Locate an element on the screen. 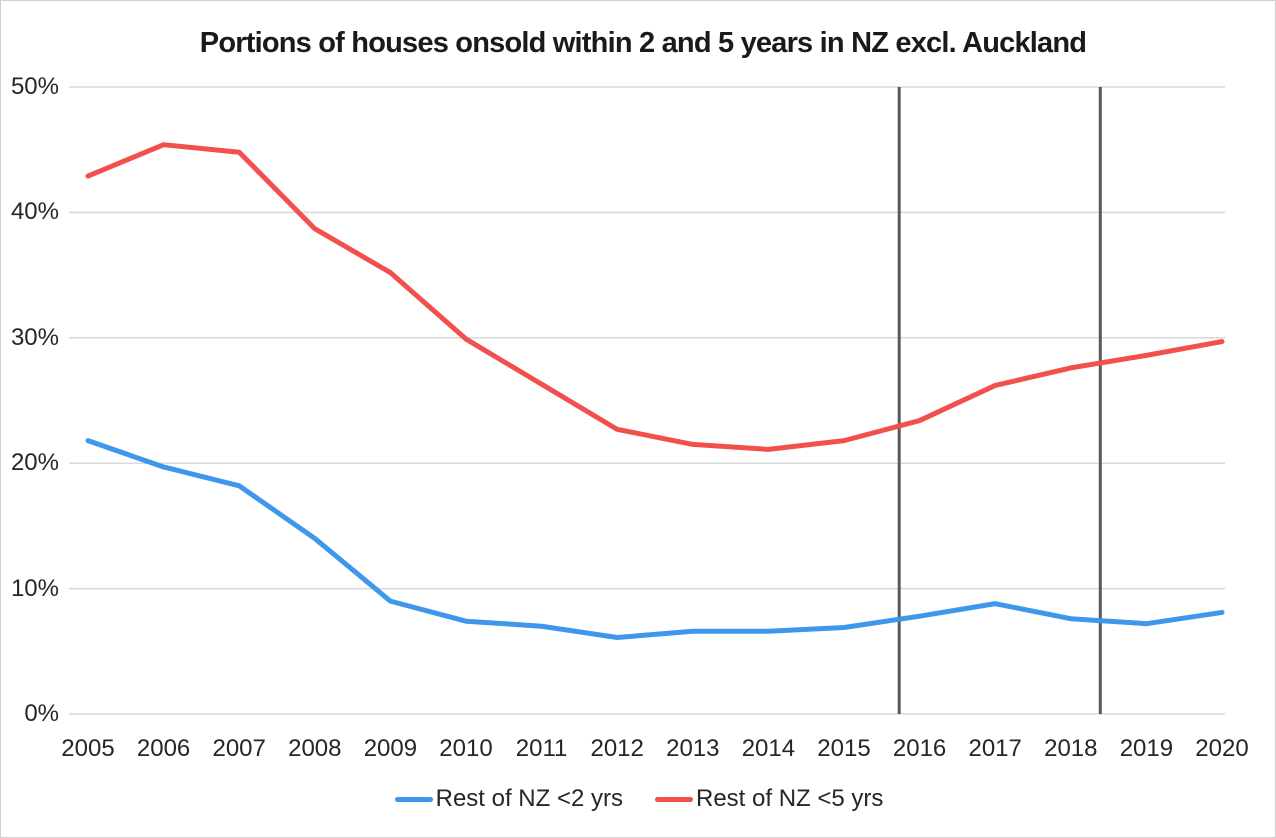 The height and width of the screenshot is (838, 1276). y-tick-label-50%: 50% is located at coordinates (34, 86).